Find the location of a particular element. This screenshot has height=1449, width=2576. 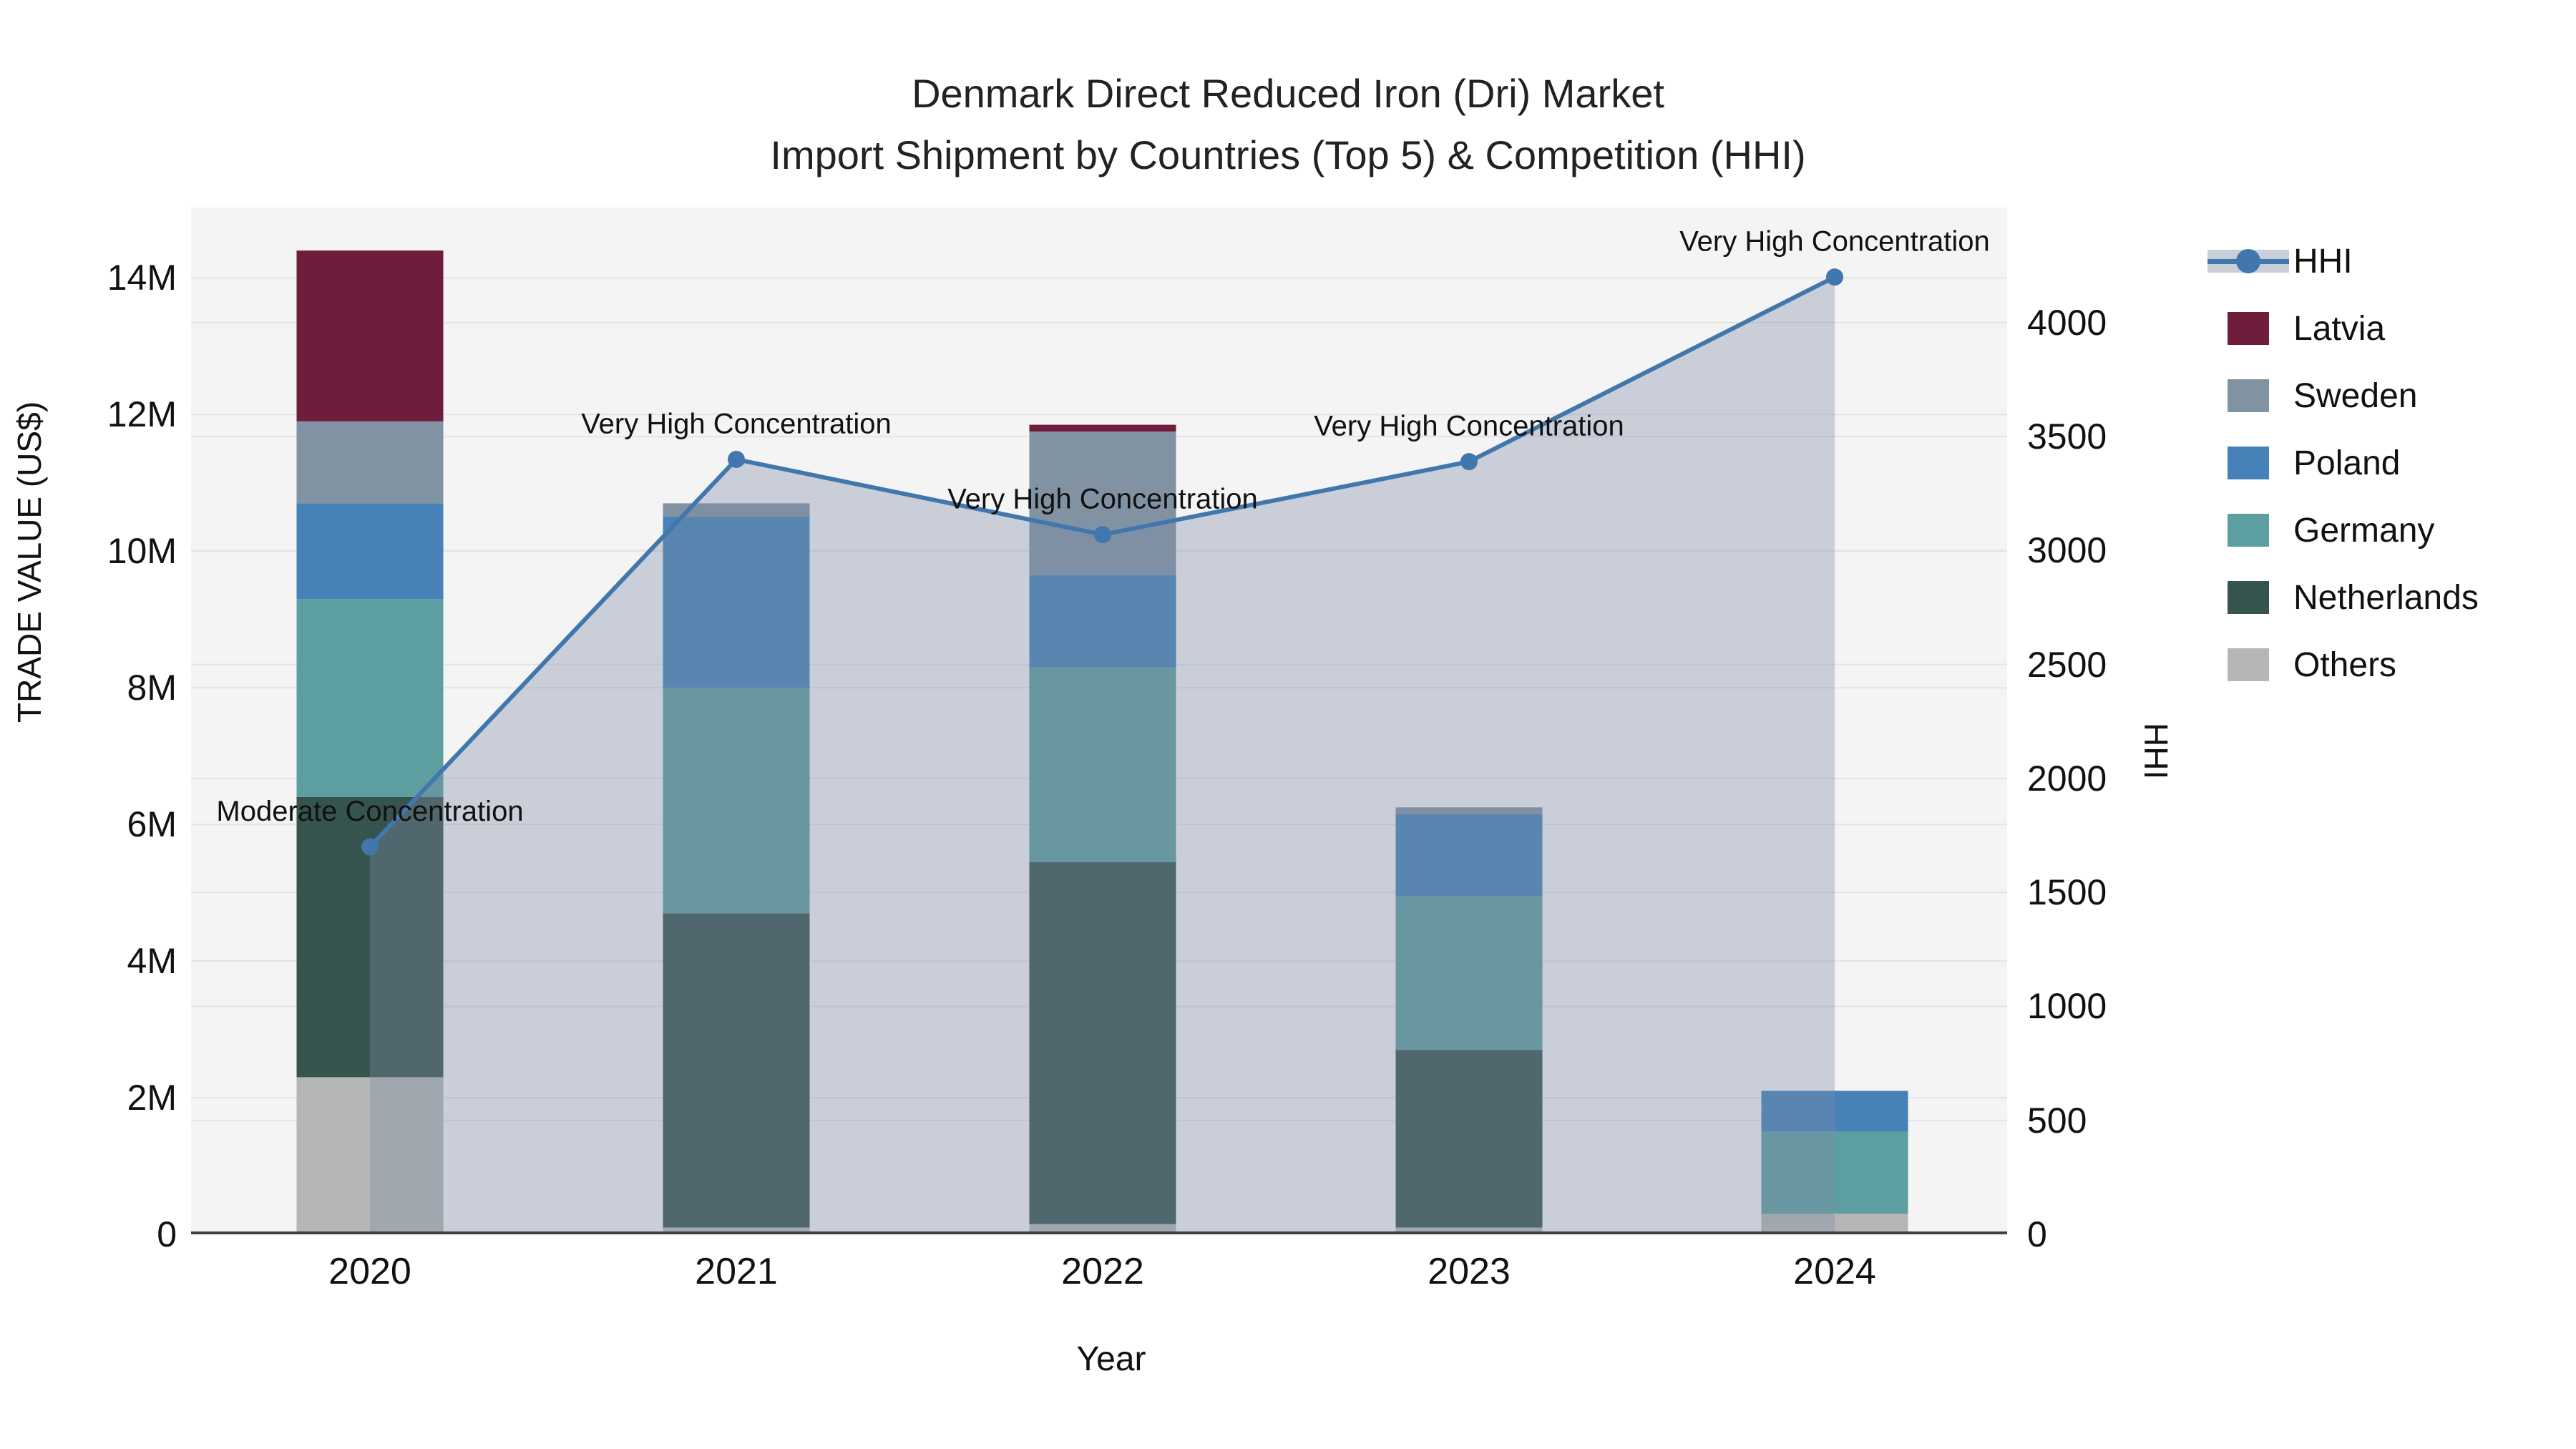

annotation-2021: Very High Concentration is located at coordinates (736, 425).